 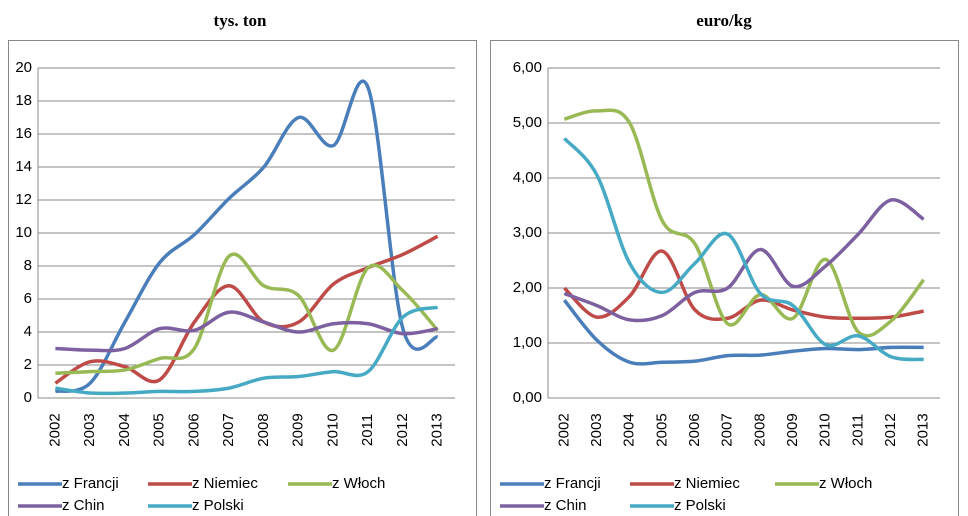 I want to click on y-tick-label: 10, so click(x=23, y=232).